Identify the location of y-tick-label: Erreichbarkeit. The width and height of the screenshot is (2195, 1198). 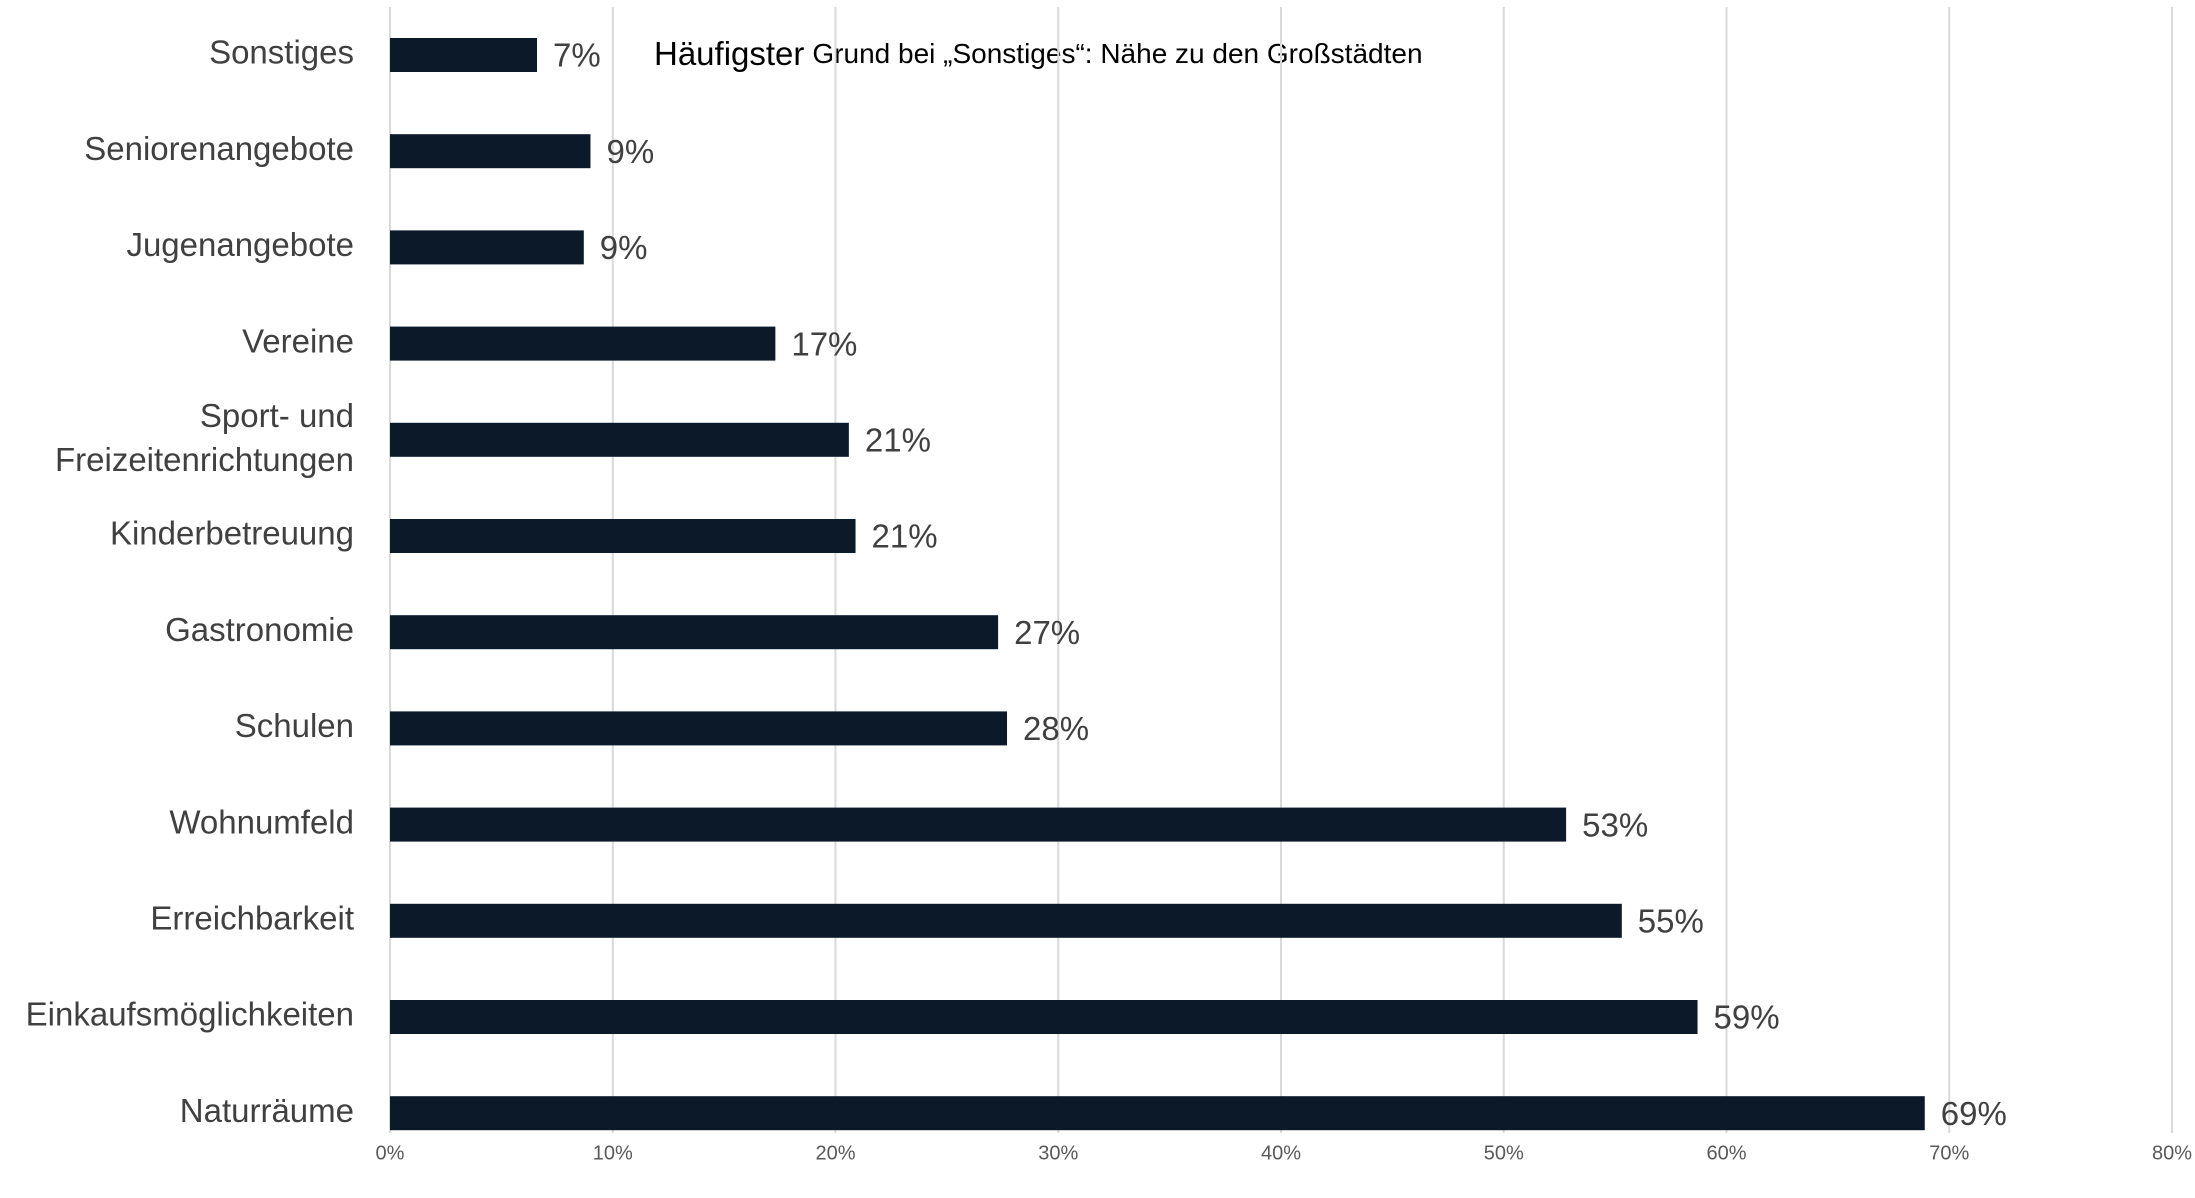
(252, 918).